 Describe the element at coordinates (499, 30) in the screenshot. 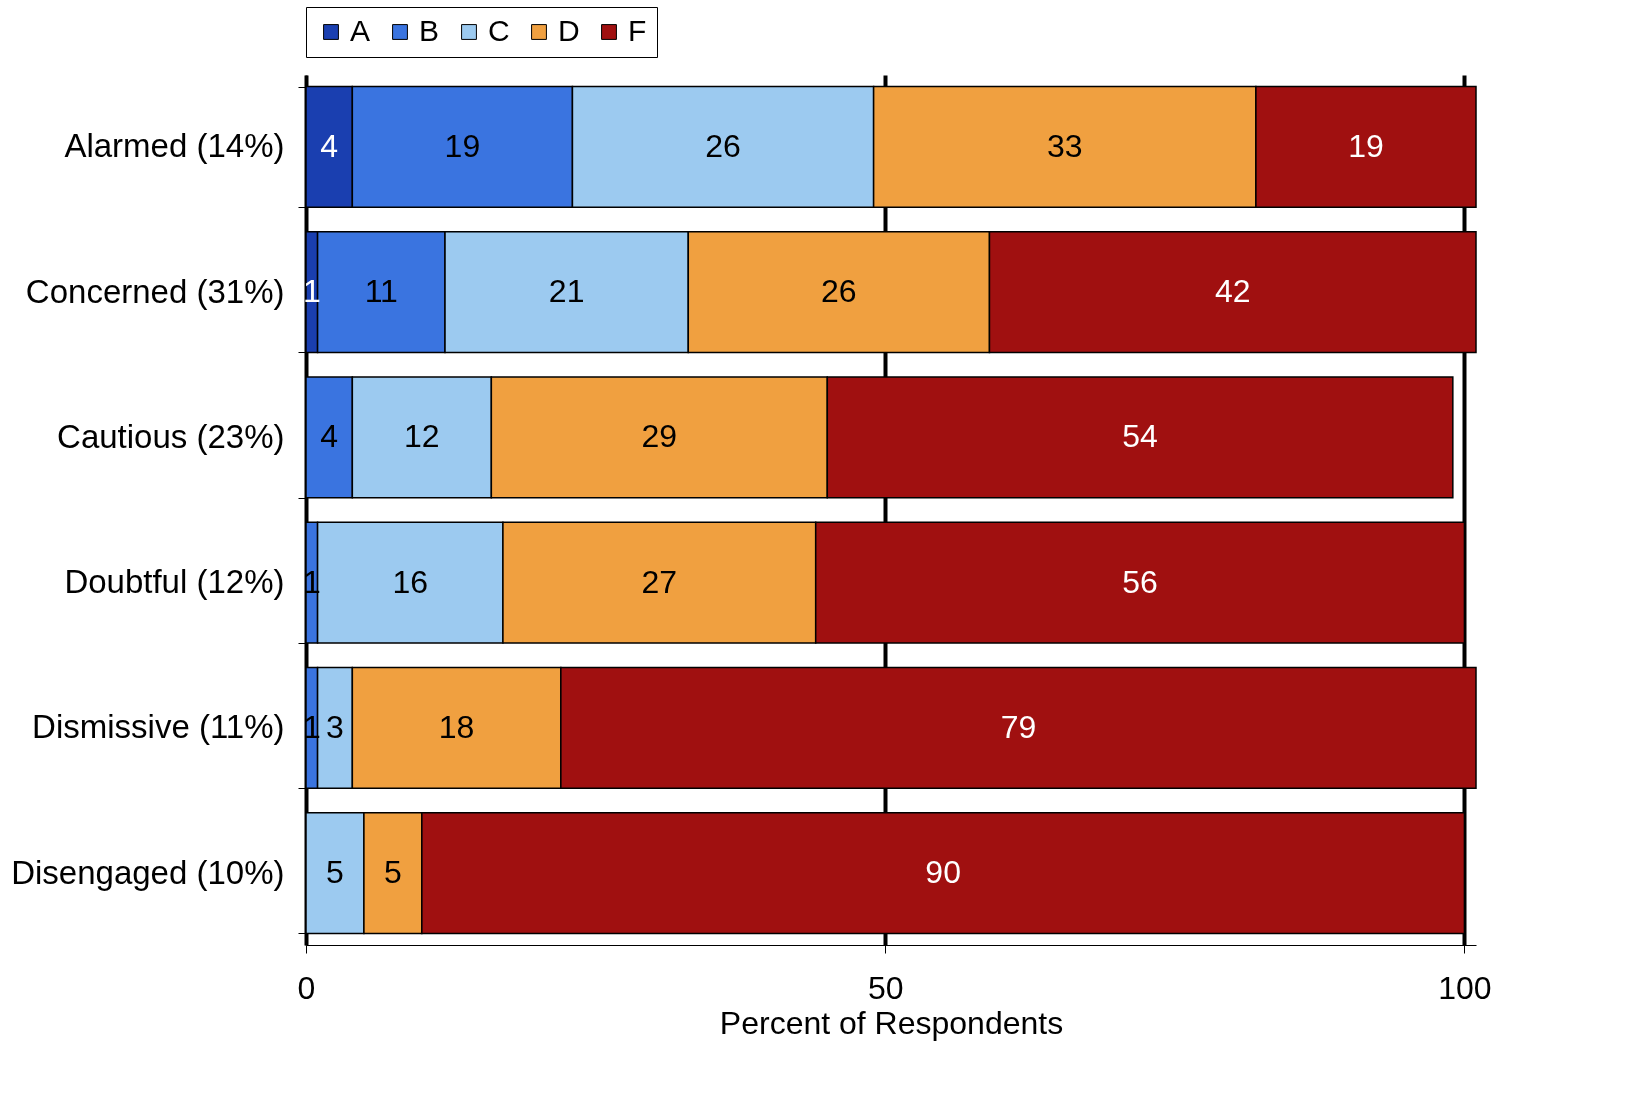

I see `legend-label: C` at that location.